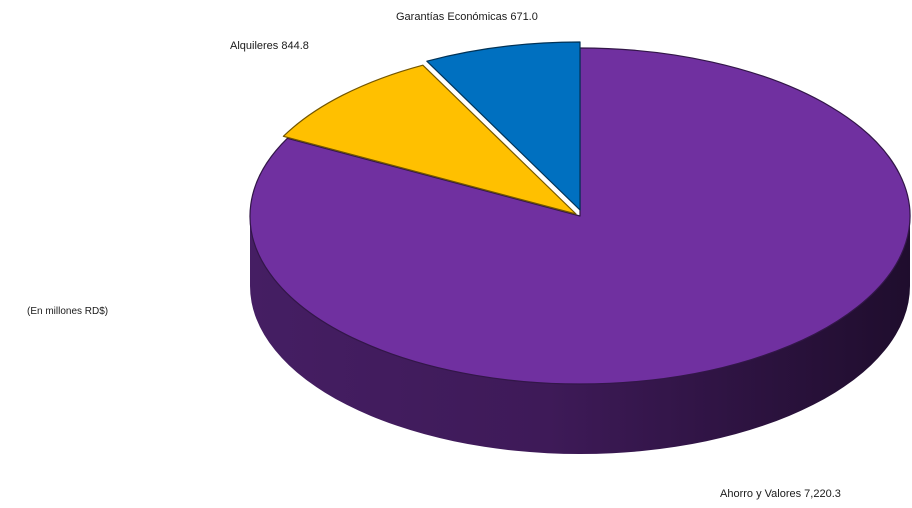 This screenshot has height=508, width=912. I want to click on unit-note: (En millones RD$), so click(68, 311).